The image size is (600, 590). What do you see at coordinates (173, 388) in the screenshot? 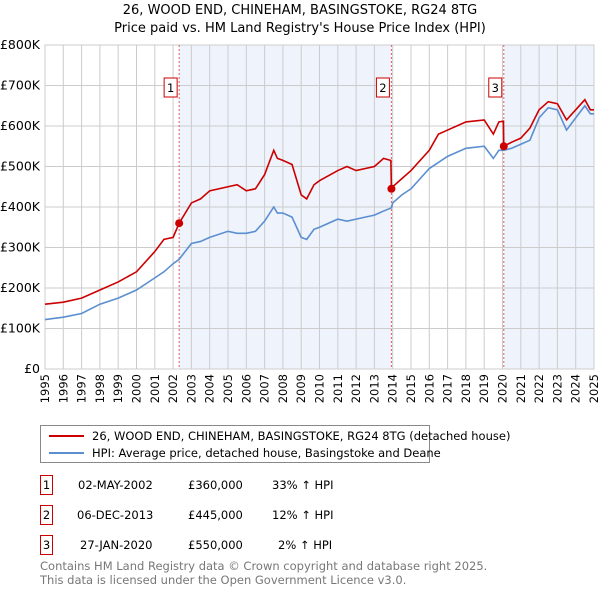
I see `x-tick-label: 2002` at bounding box center [173, 388].